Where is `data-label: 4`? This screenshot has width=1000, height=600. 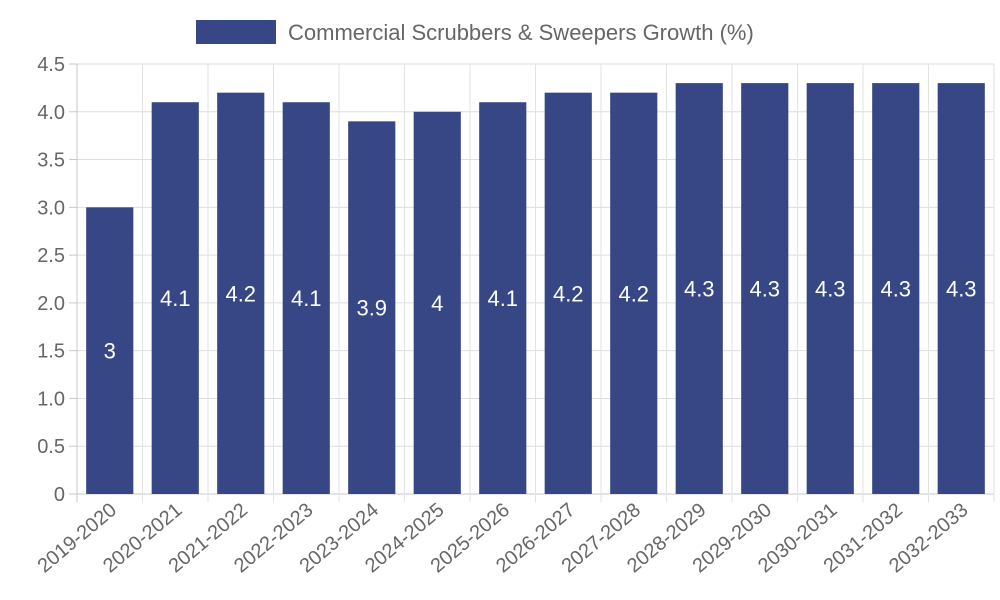
data-label: 4 is located at coordinates (437, 303).